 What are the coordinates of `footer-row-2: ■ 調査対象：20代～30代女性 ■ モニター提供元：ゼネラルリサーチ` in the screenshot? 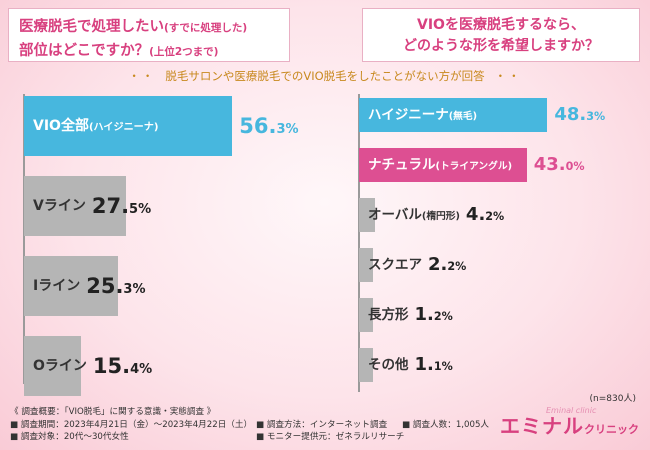 It's located at (207, 437).